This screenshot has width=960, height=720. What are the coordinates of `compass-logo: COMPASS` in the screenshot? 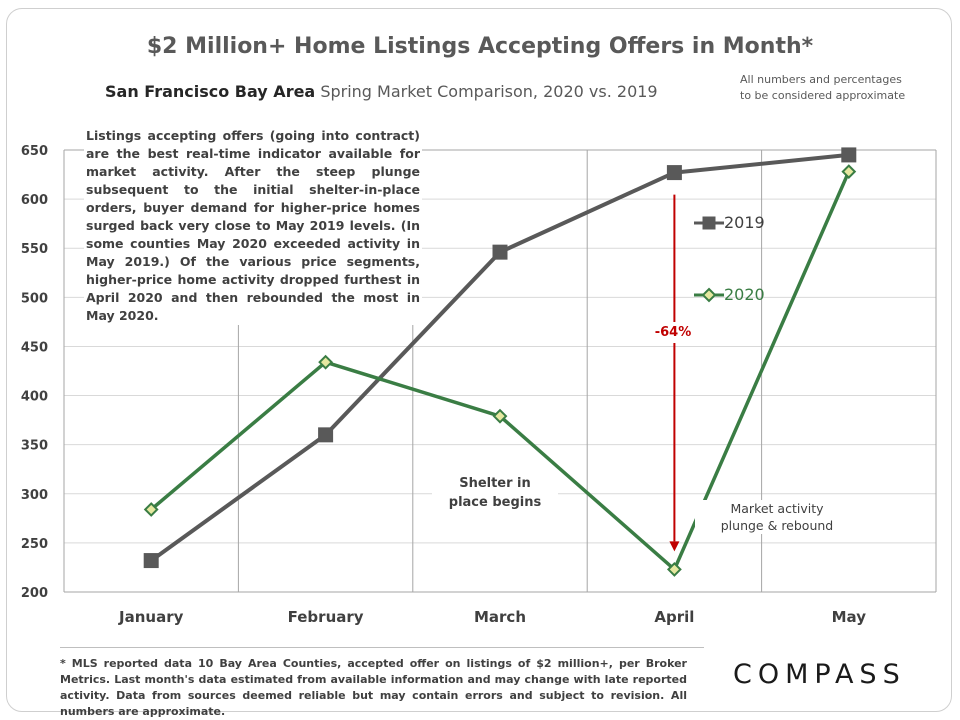 It's located at (819, 674).